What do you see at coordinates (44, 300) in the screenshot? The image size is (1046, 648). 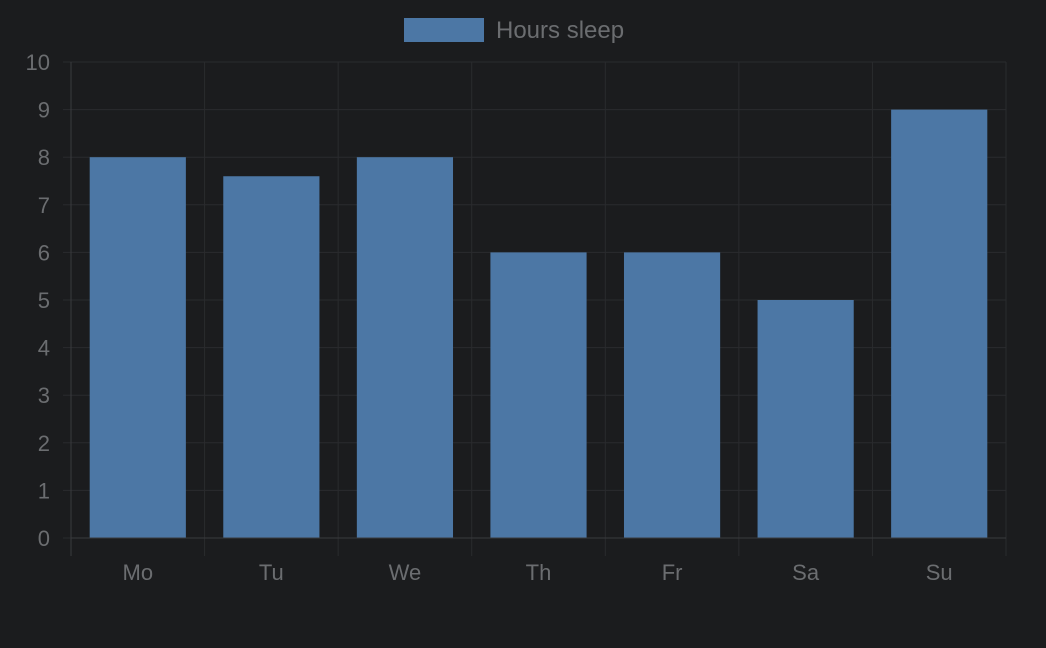 I see `y-tick-label: 5` at bounding box center [44, 300].